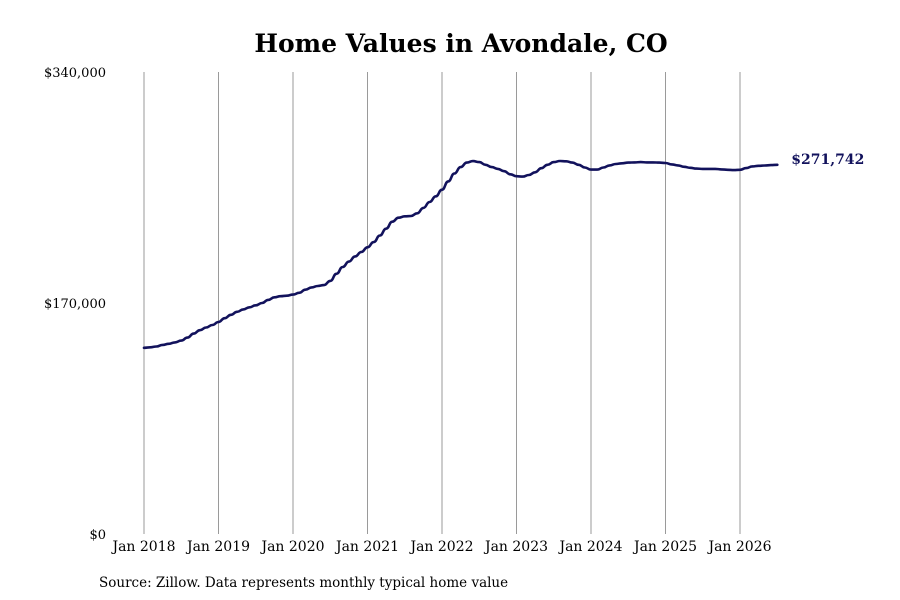 This screenshot has width=900, height=600. What do you see at coordinates (75, 73) in the screenshot?
I see `y-tick-label: $340,000` at bounding box center [75, 73].